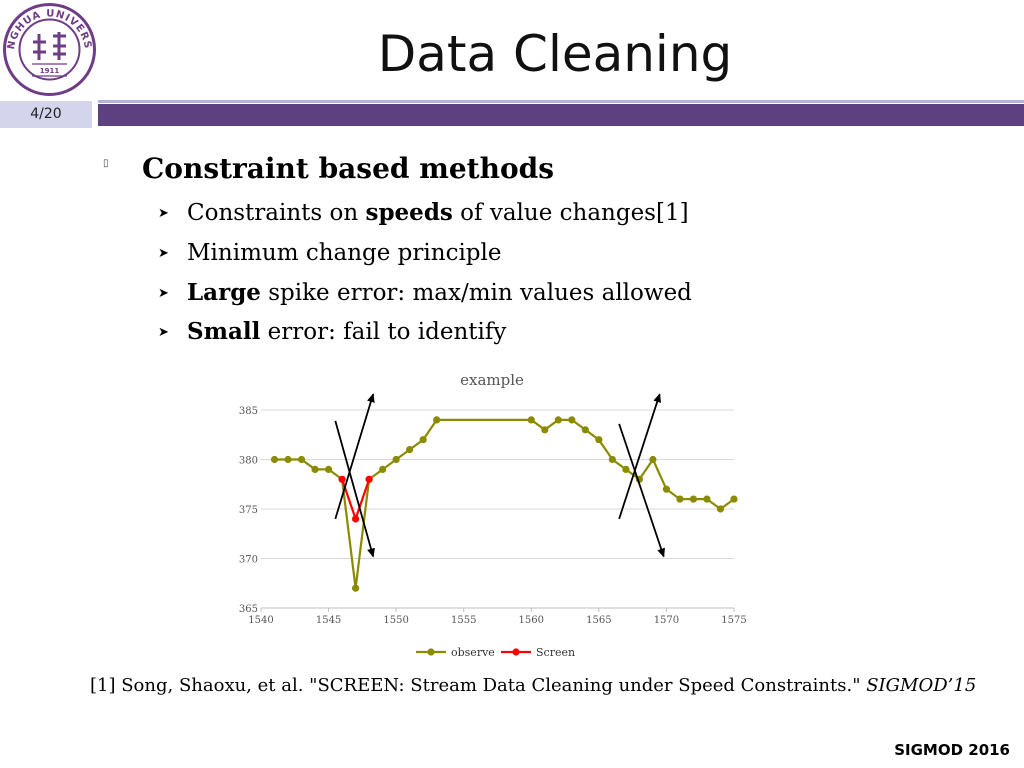 The image size is (1024, 768). What do you see at coordinates (463, 620) in the screenshot?
I see `x-tick-label: 1555` at bounding box center [463, 620].